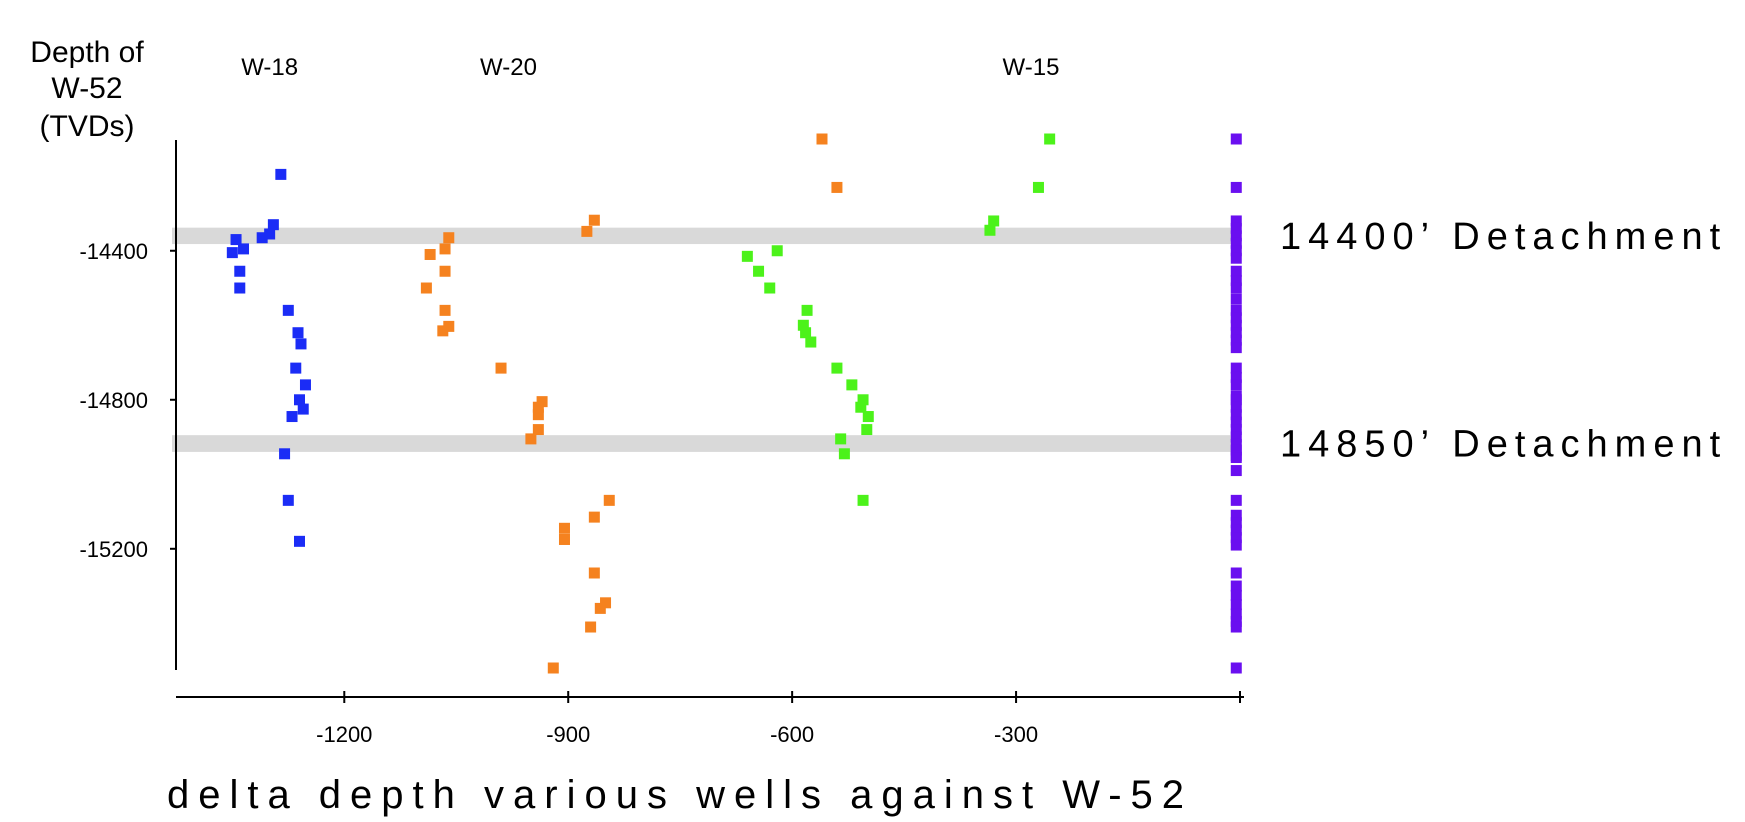  Describe the element at coordinates (113, 251) in the screenshot. I see `y-tick-label: -14400` at that location.